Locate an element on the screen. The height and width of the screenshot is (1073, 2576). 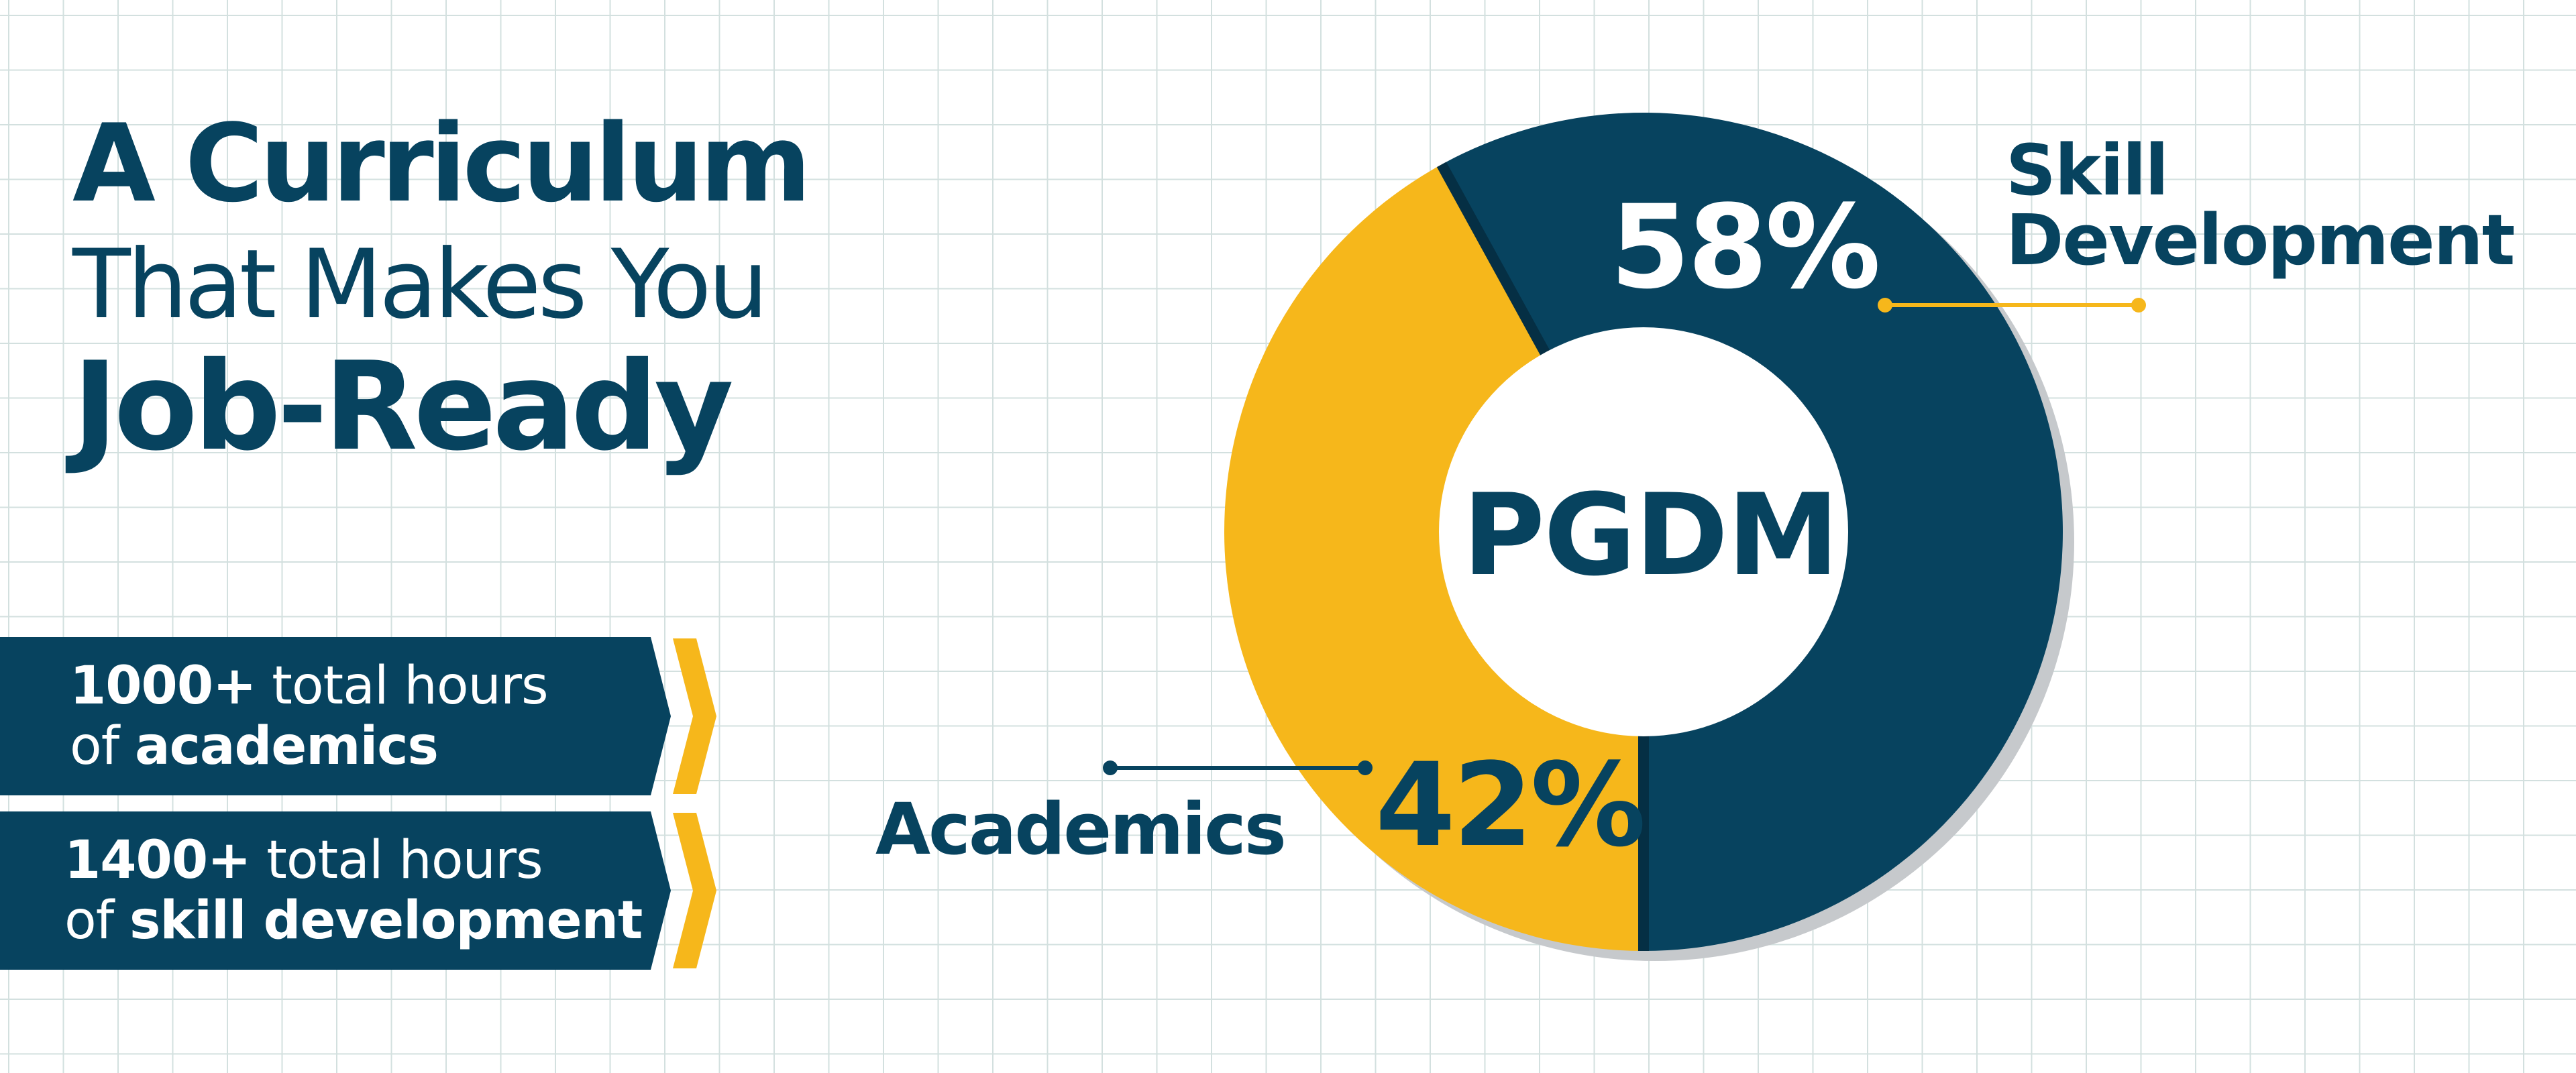
skill-development-legend-label: Skill Development is located at coordinates (2260, 205).